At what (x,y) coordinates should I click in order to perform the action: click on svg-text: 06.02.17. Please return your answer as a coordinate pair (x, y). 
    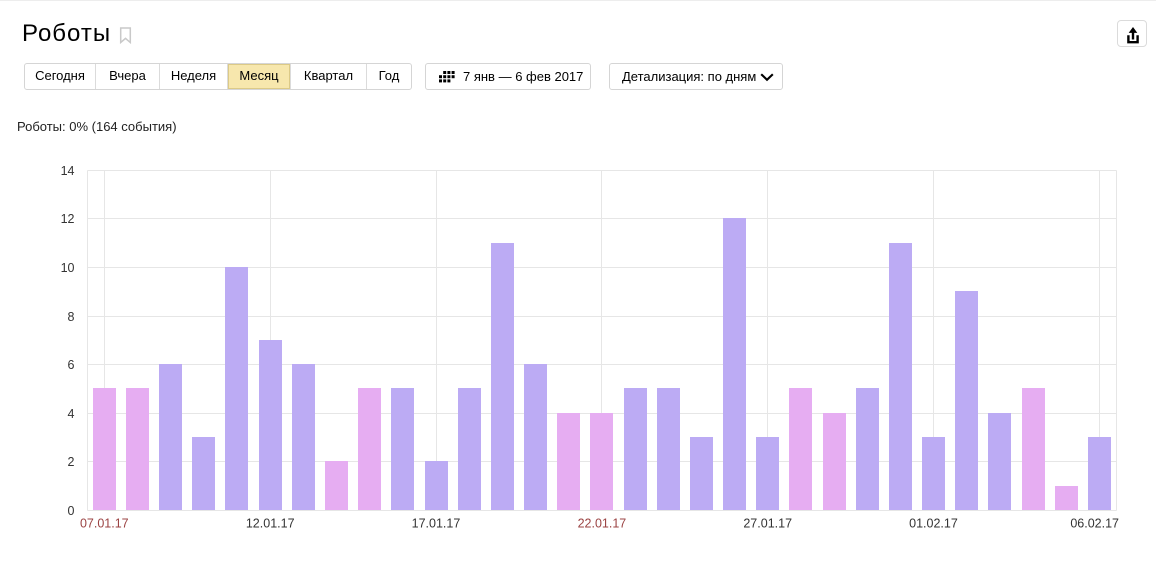
    Looking at the image, I should click on (1094, 524).